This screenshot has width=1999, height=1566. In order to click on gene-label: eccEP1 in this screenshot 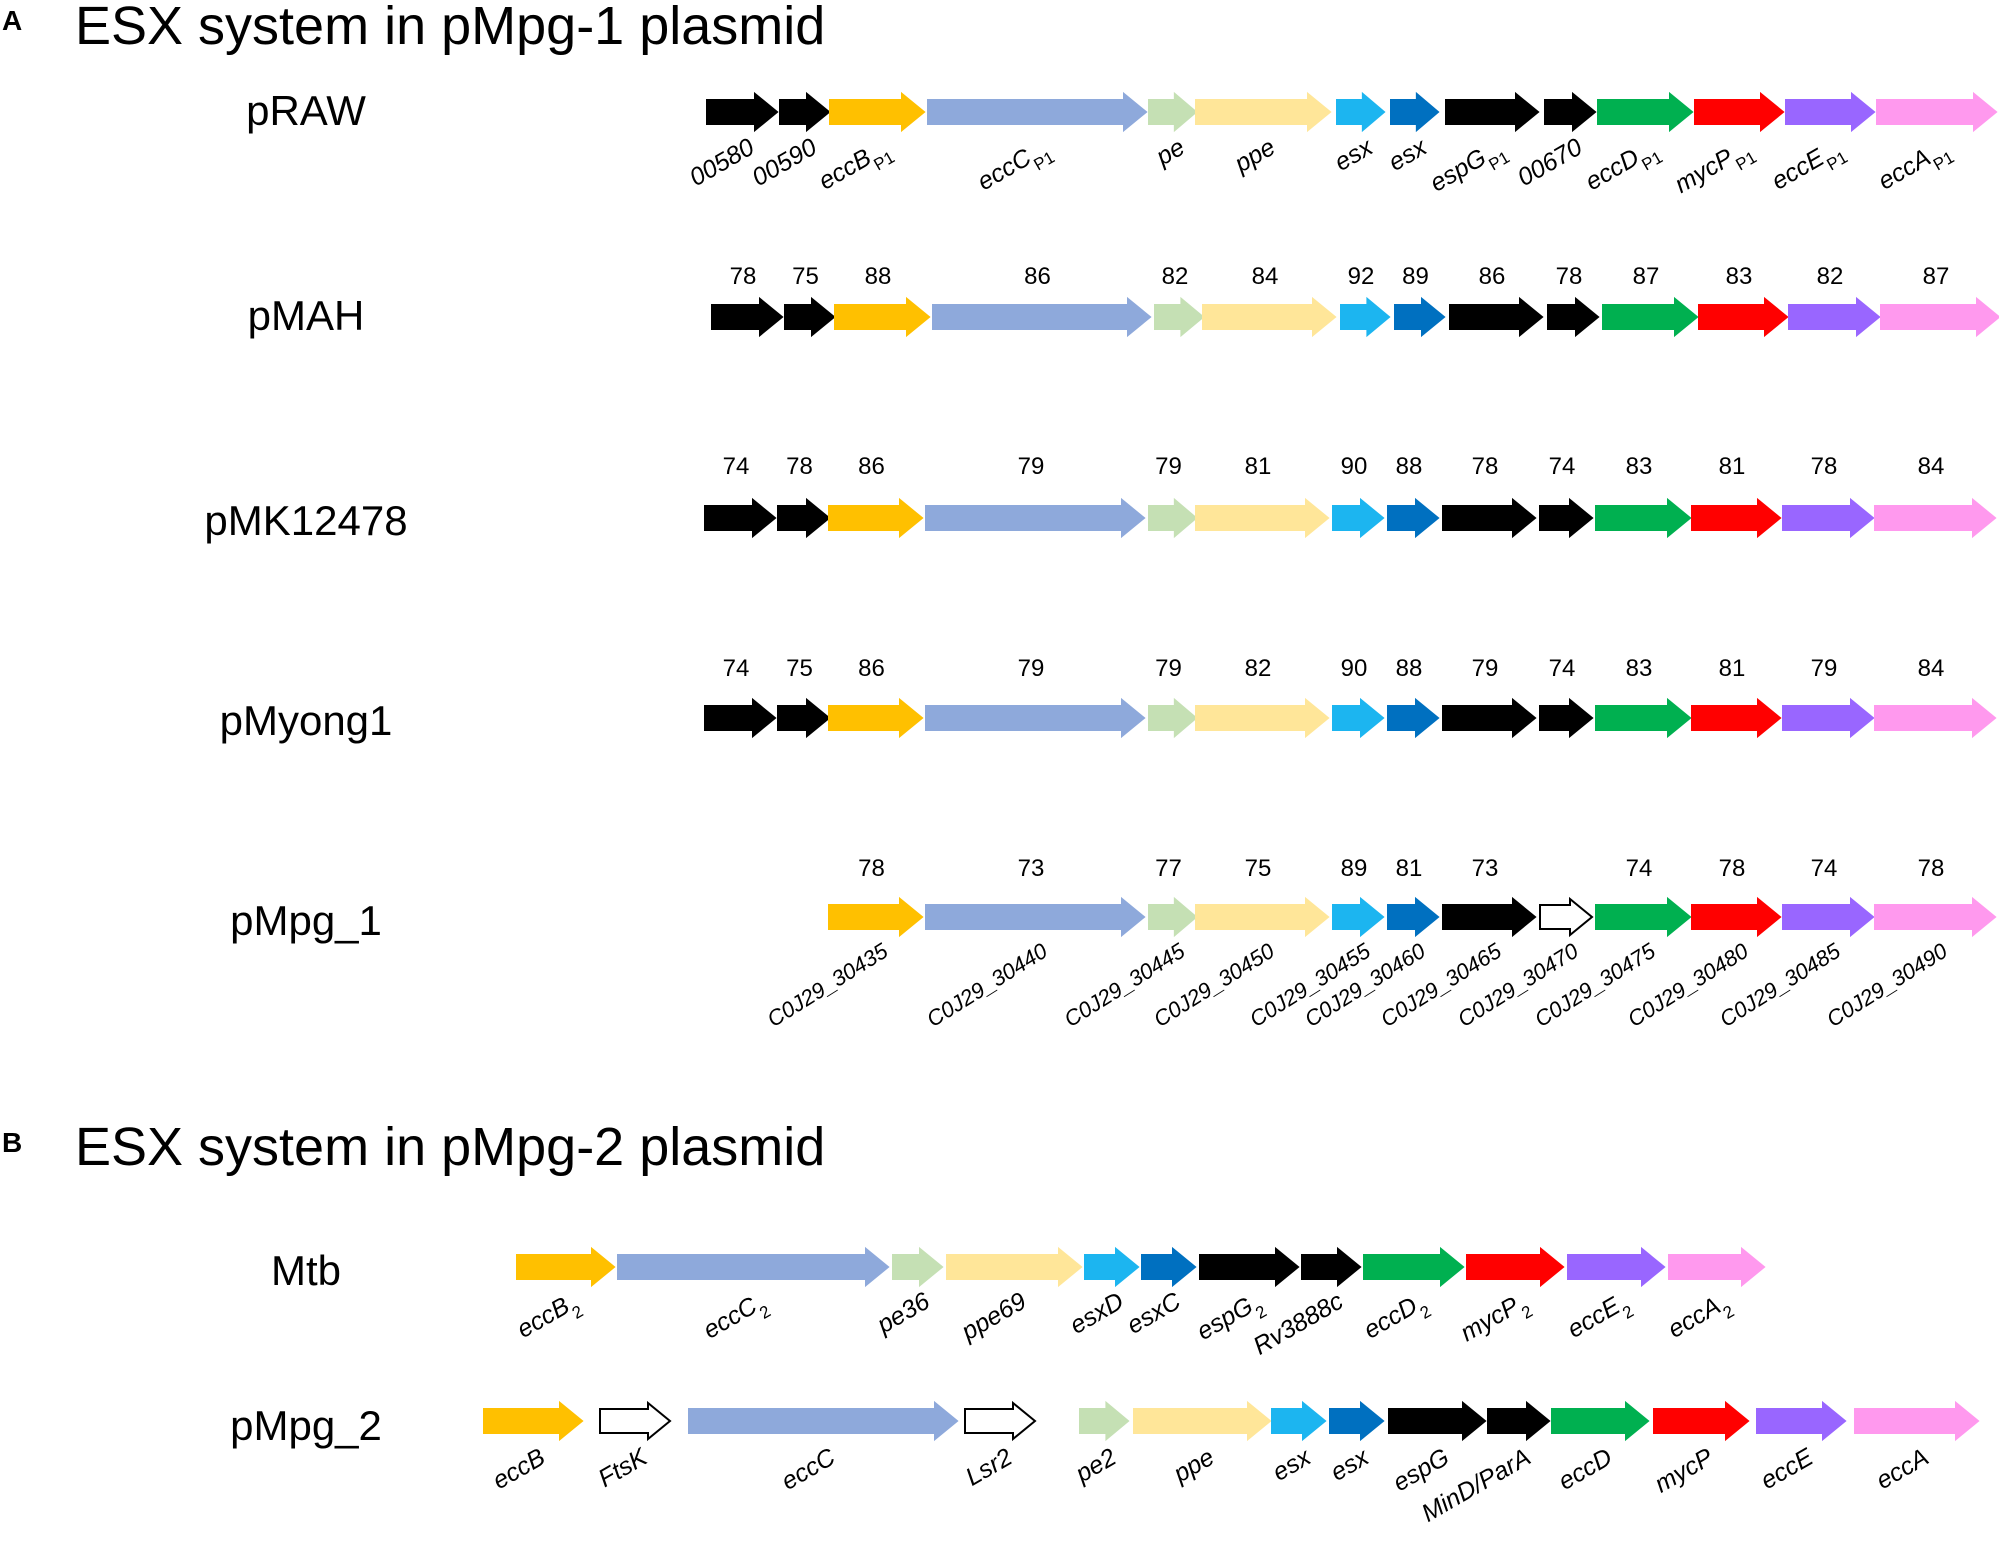, I will do `click(1809, 167)`.